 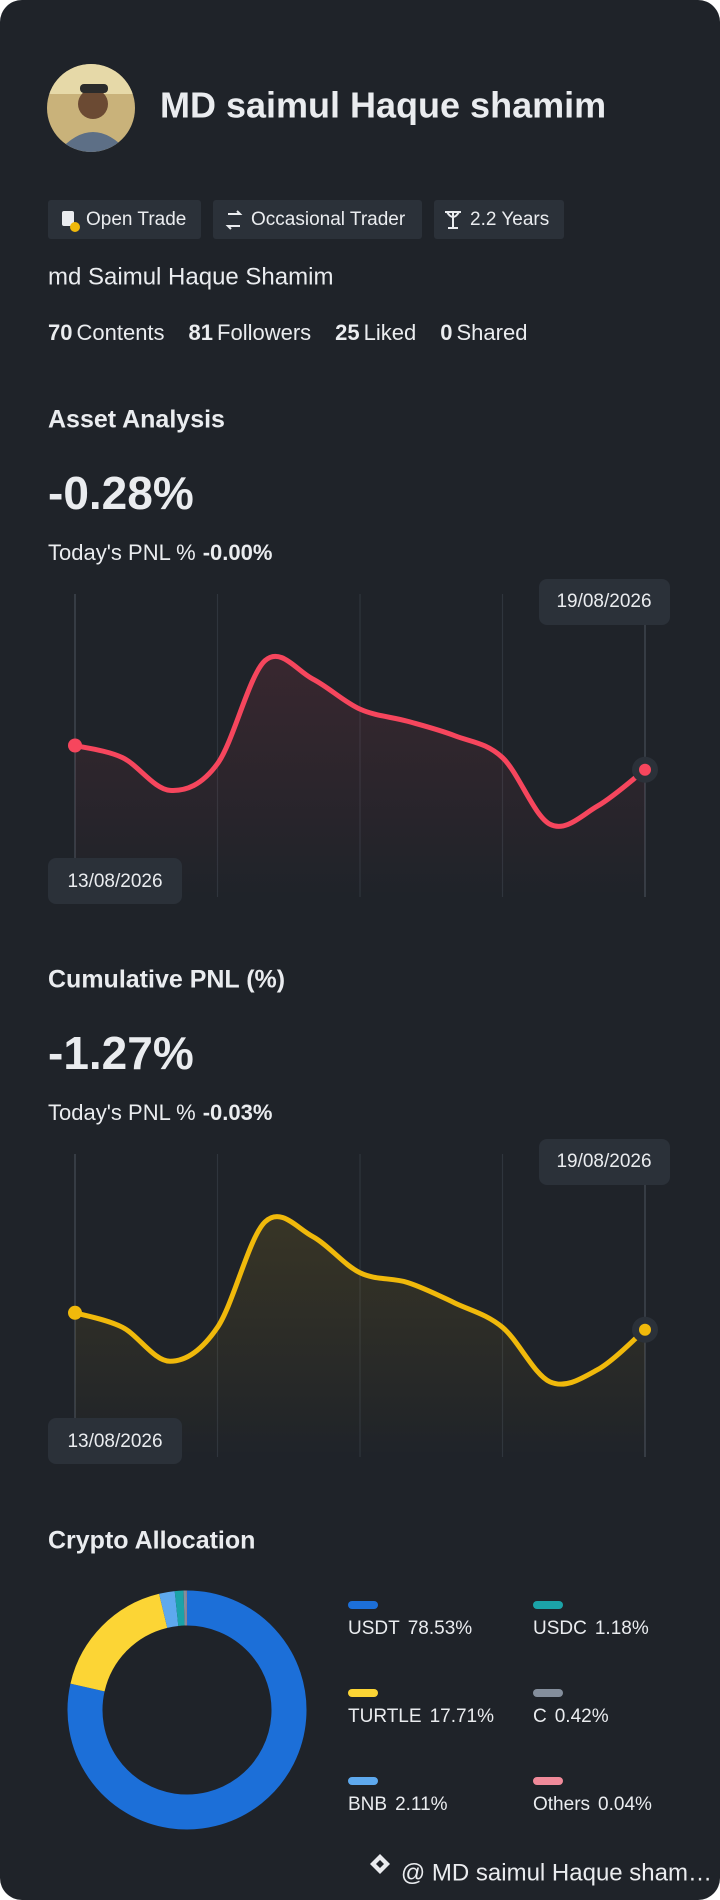 I want to click on section-title: Crypto Allocation, so click(x=151, y=1541).